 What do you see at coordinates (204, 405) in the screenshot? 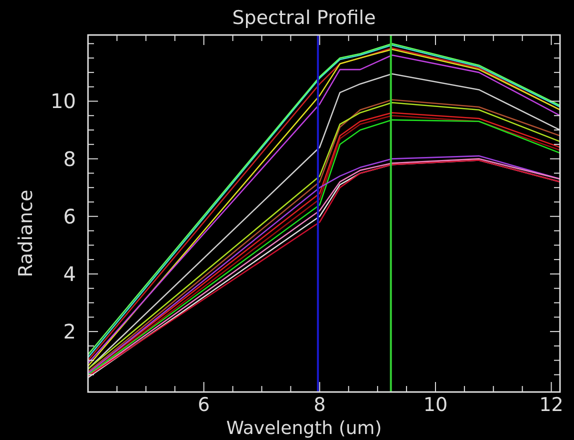
I see `x-tick-label: 6` at bounding box center [204, 405].